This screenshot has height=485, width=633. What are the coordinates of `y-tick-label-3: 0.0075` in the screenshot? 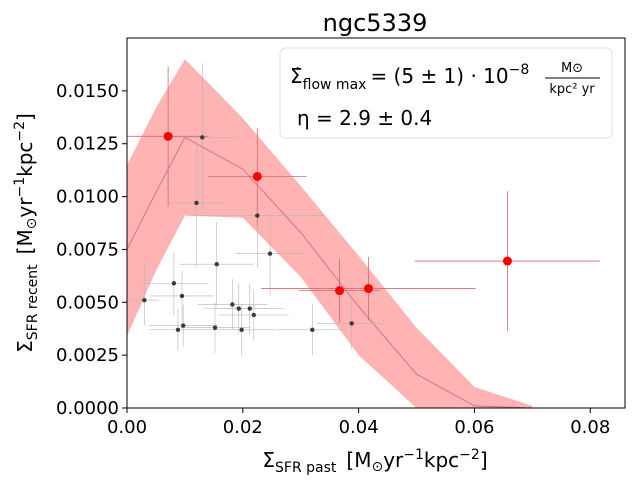 It's located at (87, 249).